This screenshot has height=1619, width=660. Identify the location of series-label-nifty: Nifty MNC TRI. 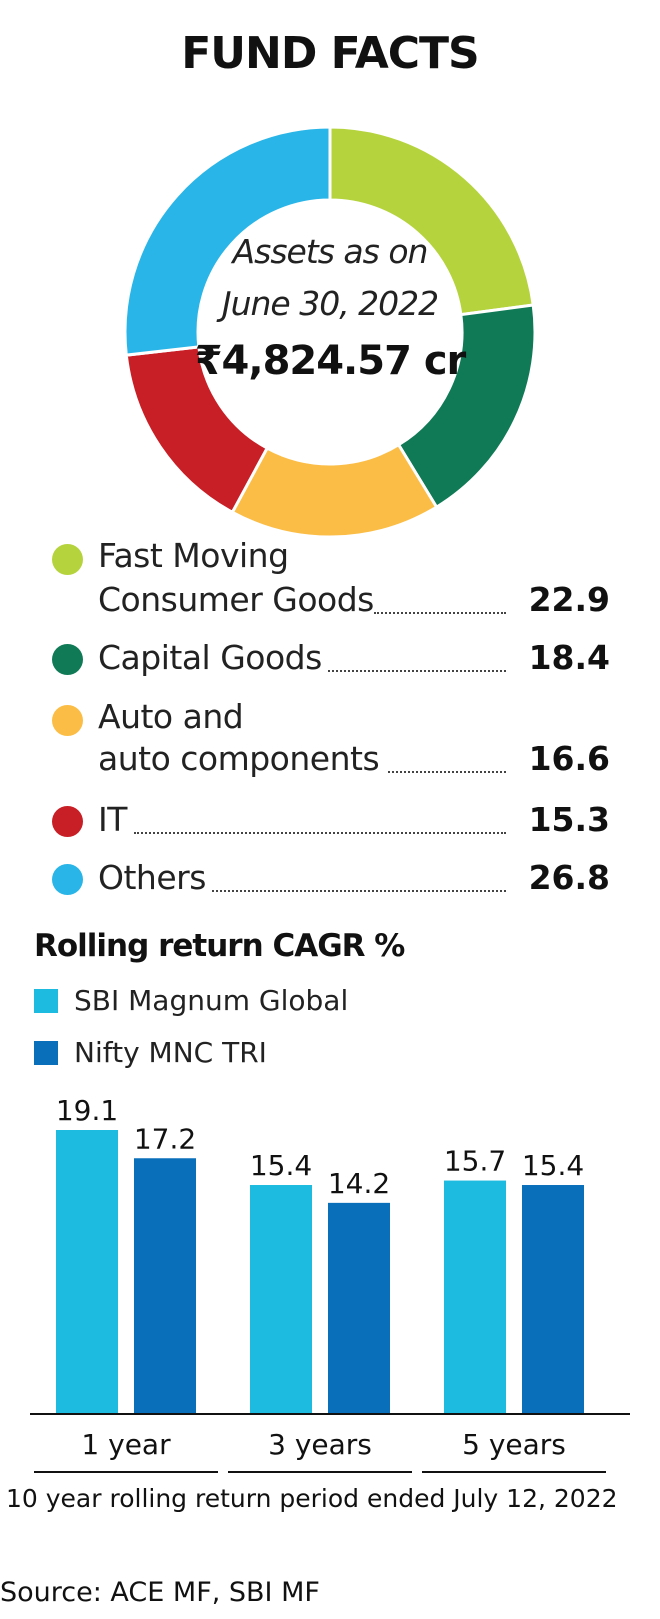
(170, 1052).